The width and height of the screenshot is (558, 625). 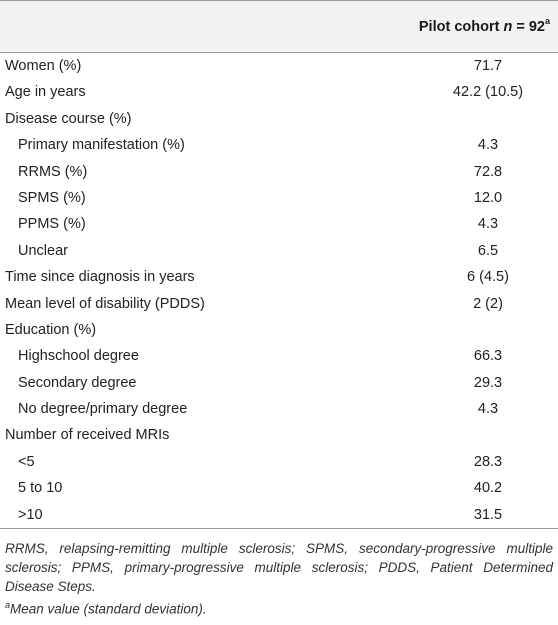 I want to click on row-label: Time since diagnosis in years, so click(x=100, y=277).